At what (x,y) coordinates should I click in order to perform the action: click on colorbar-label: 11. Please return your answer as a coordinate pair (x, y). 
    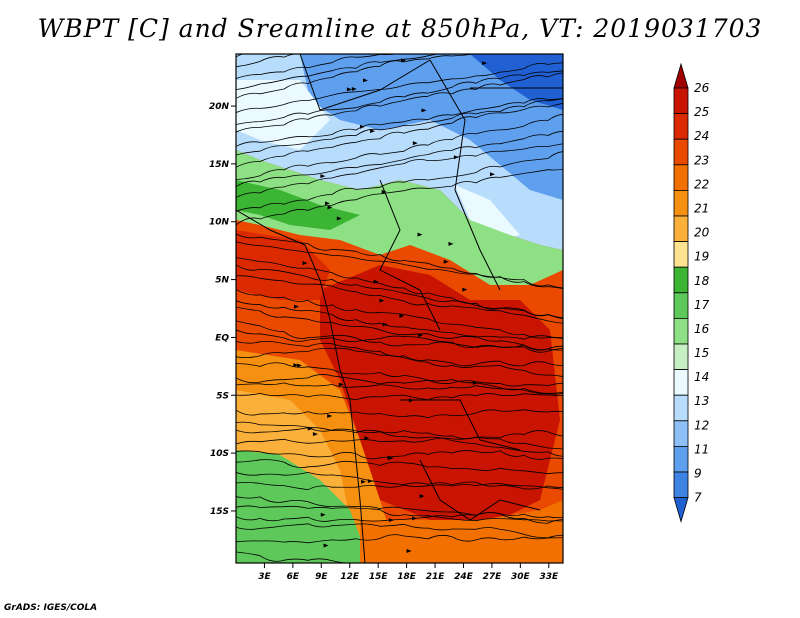
    Looking at the image, I should click on (701, 449).